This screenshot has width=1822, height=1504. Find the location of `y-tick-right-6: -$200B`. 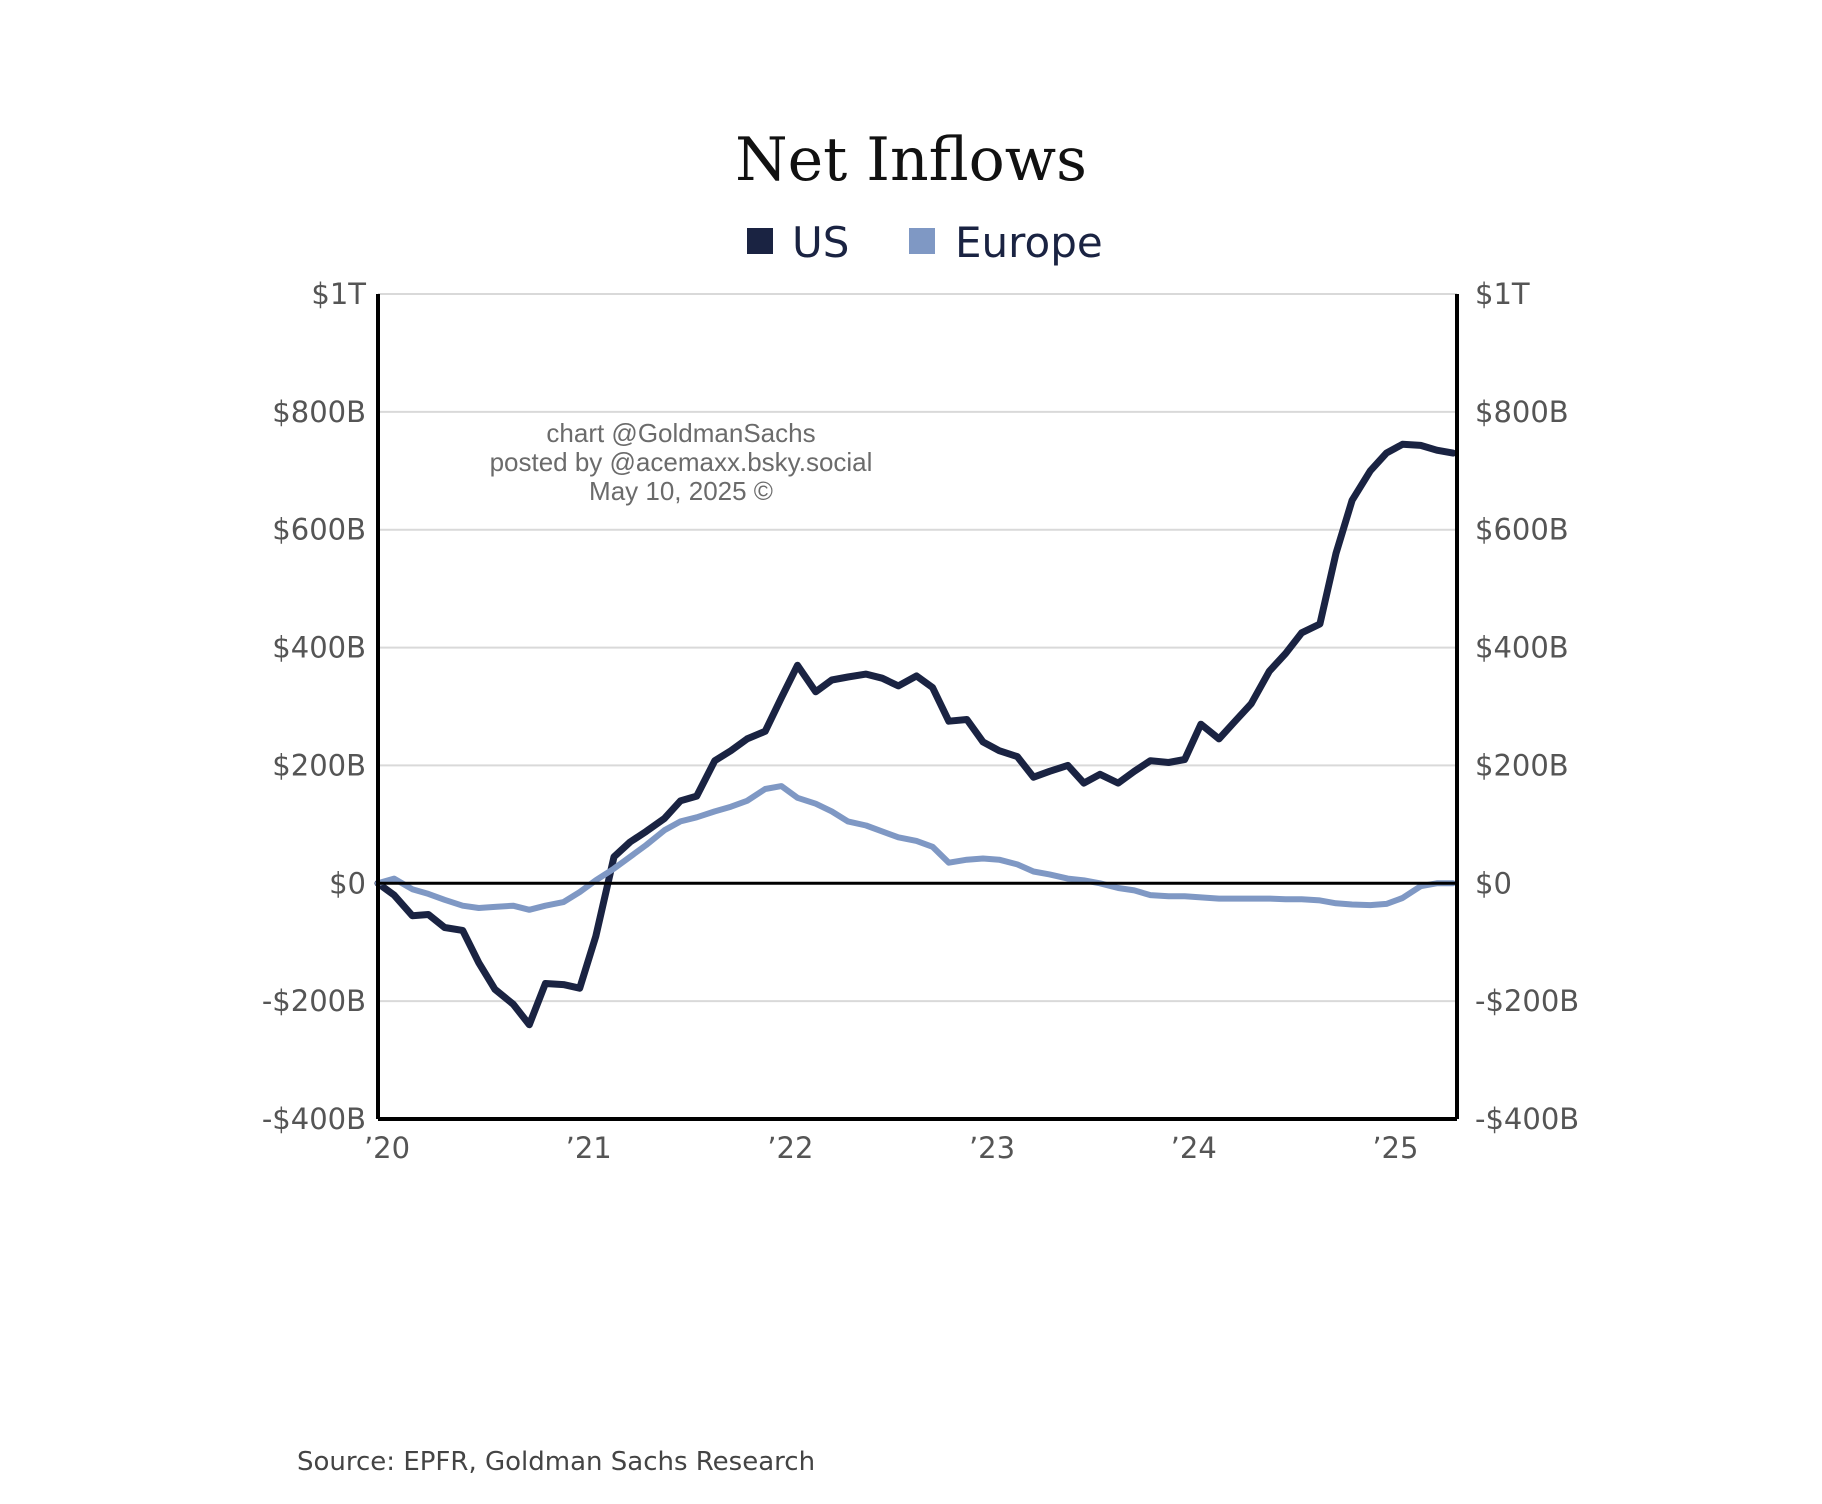

y-tick-right-6: -$200B is located at coordinates (1527, 1001).